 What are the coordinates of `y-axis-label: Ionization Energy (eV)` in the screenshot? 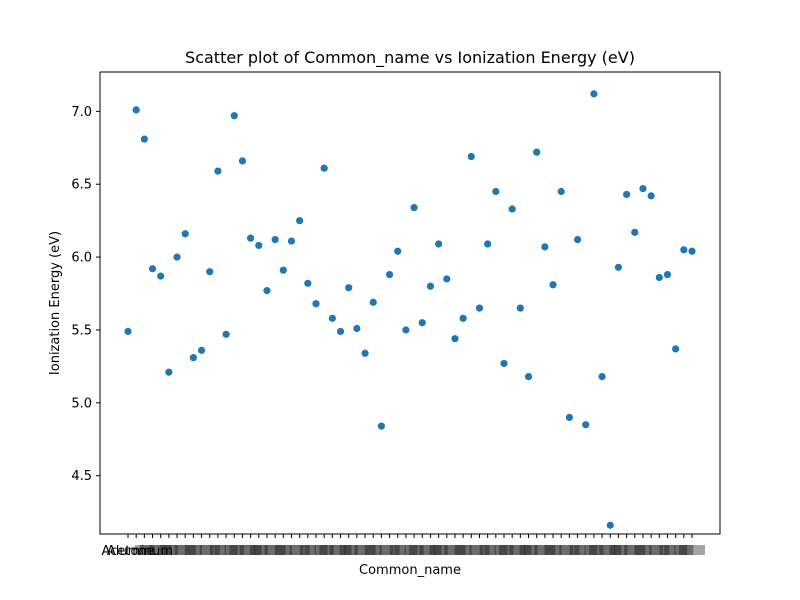 It's located at (55, 303).